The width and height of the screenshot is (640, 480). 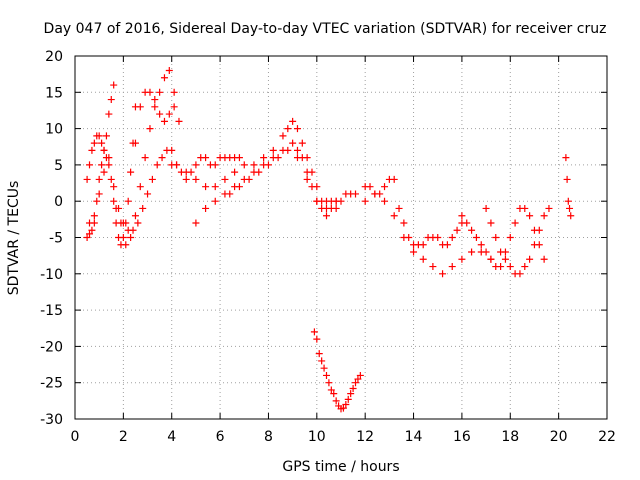 I want to click on x-tick-label: 10, so click(x=317, y=437).